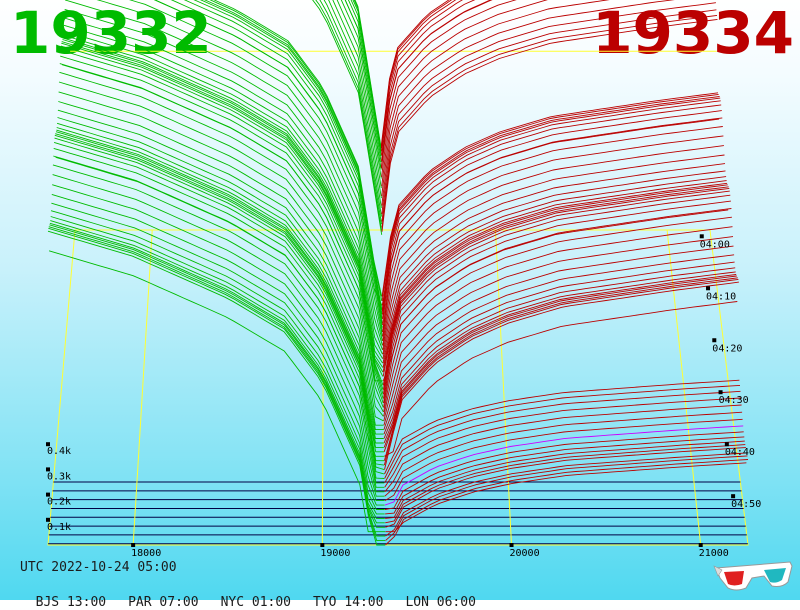  What do you see at coordinates (59, 451) in the screenshot?
I see `volume-tick-label: 0.4k` at bounding box center [59, 451].